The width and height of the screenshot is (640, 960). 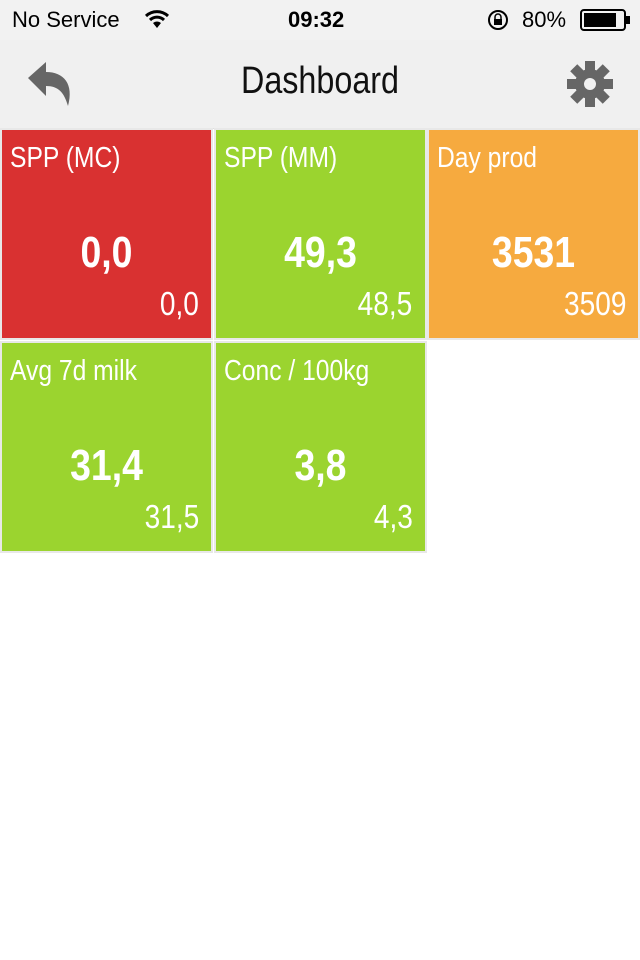 I want to click on tile-previous: 31,5, so click(x=171, y=516).